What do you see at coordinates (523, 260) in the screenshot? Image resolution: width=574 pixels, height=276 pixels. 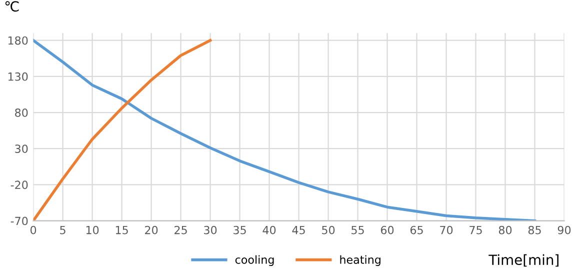 I see `x-axis-title: Time[min]` at bounding box center [523, 260].